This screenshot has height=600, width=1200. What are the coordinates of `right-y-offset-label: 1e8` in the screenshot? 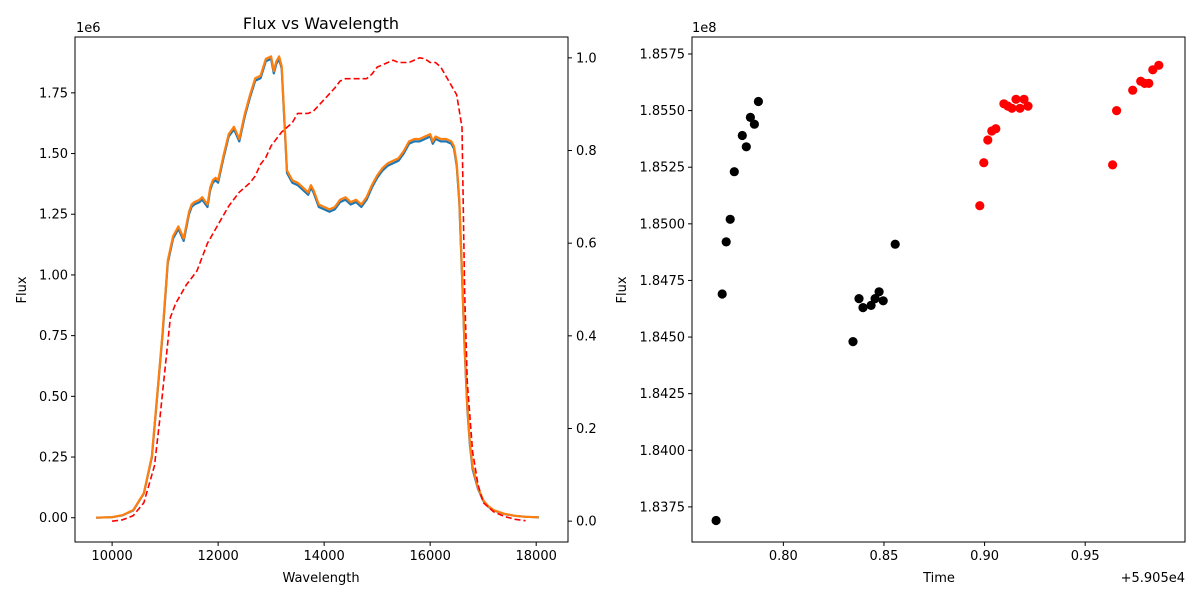 It's located at (704, 28).